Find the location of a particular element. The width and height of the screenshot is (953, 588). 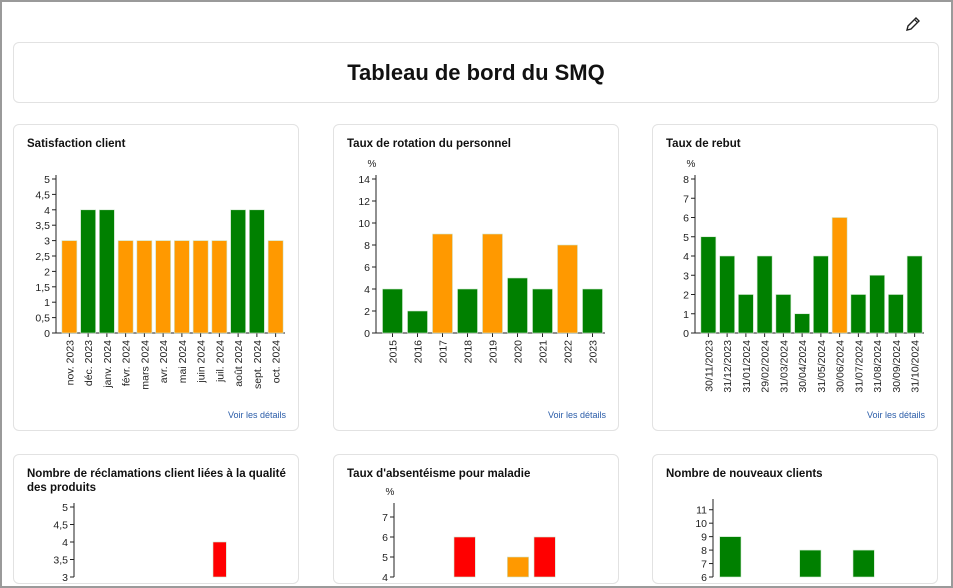

x-tick-label: 2016 is located at coordinates (419, 352).